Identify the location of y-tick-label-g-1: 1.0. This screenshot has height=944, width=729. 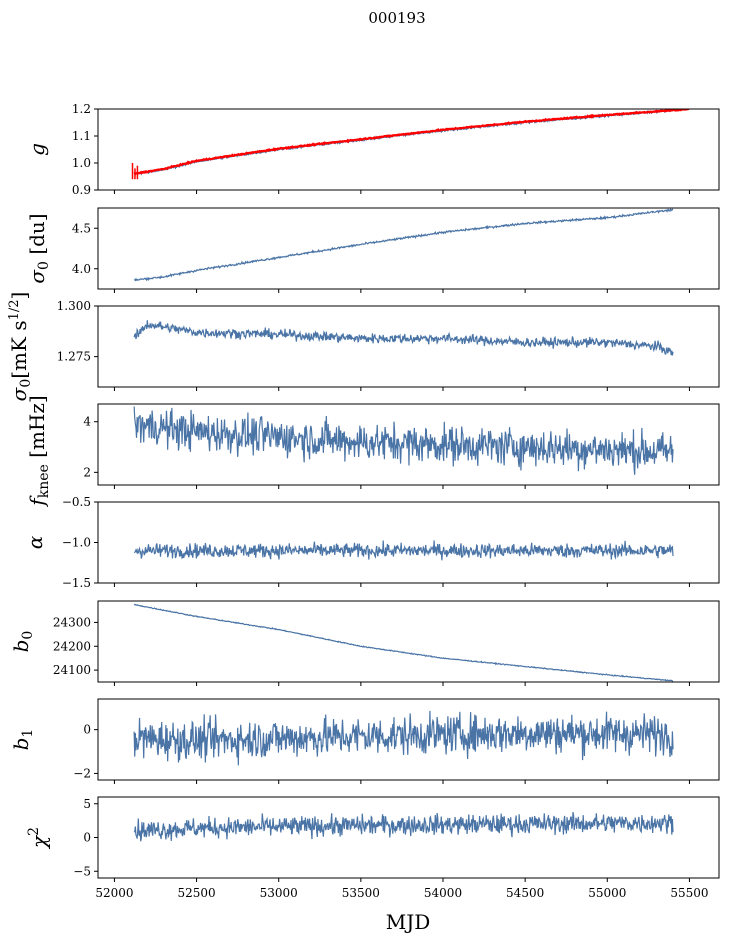
(81, 163).